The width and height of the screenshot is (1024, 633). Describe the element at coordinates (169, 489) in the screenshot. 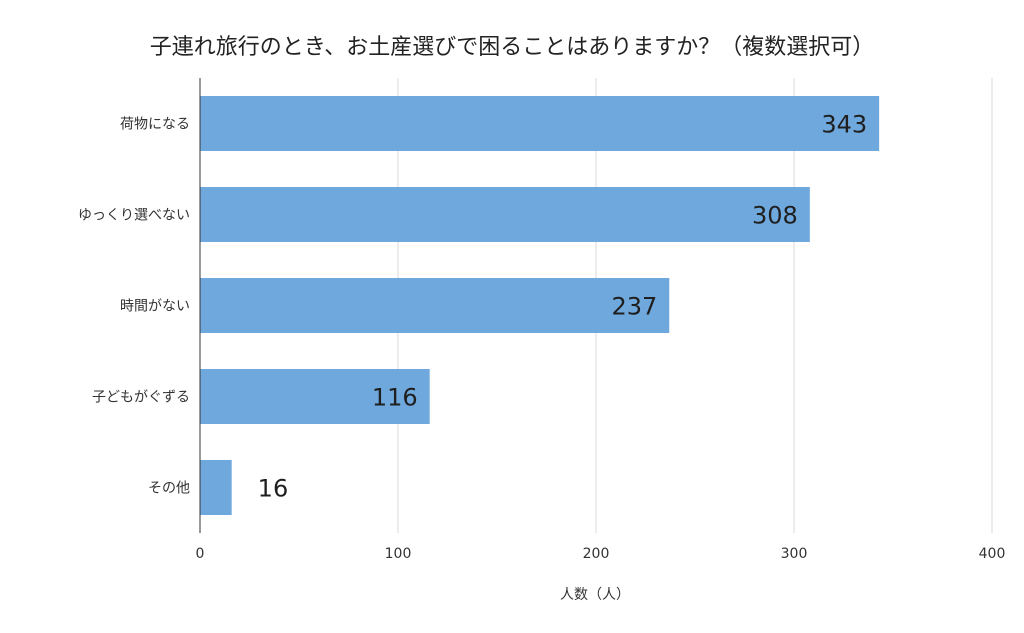

I see `category-label: その他` at that location.